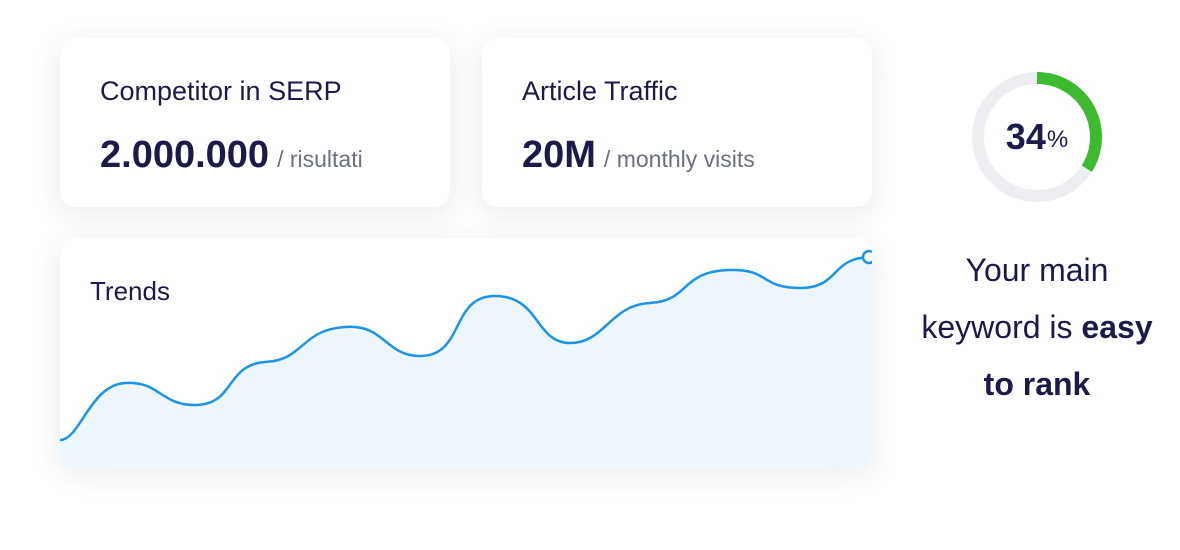  I want to click on gauge-arc, so click(1069, 122).